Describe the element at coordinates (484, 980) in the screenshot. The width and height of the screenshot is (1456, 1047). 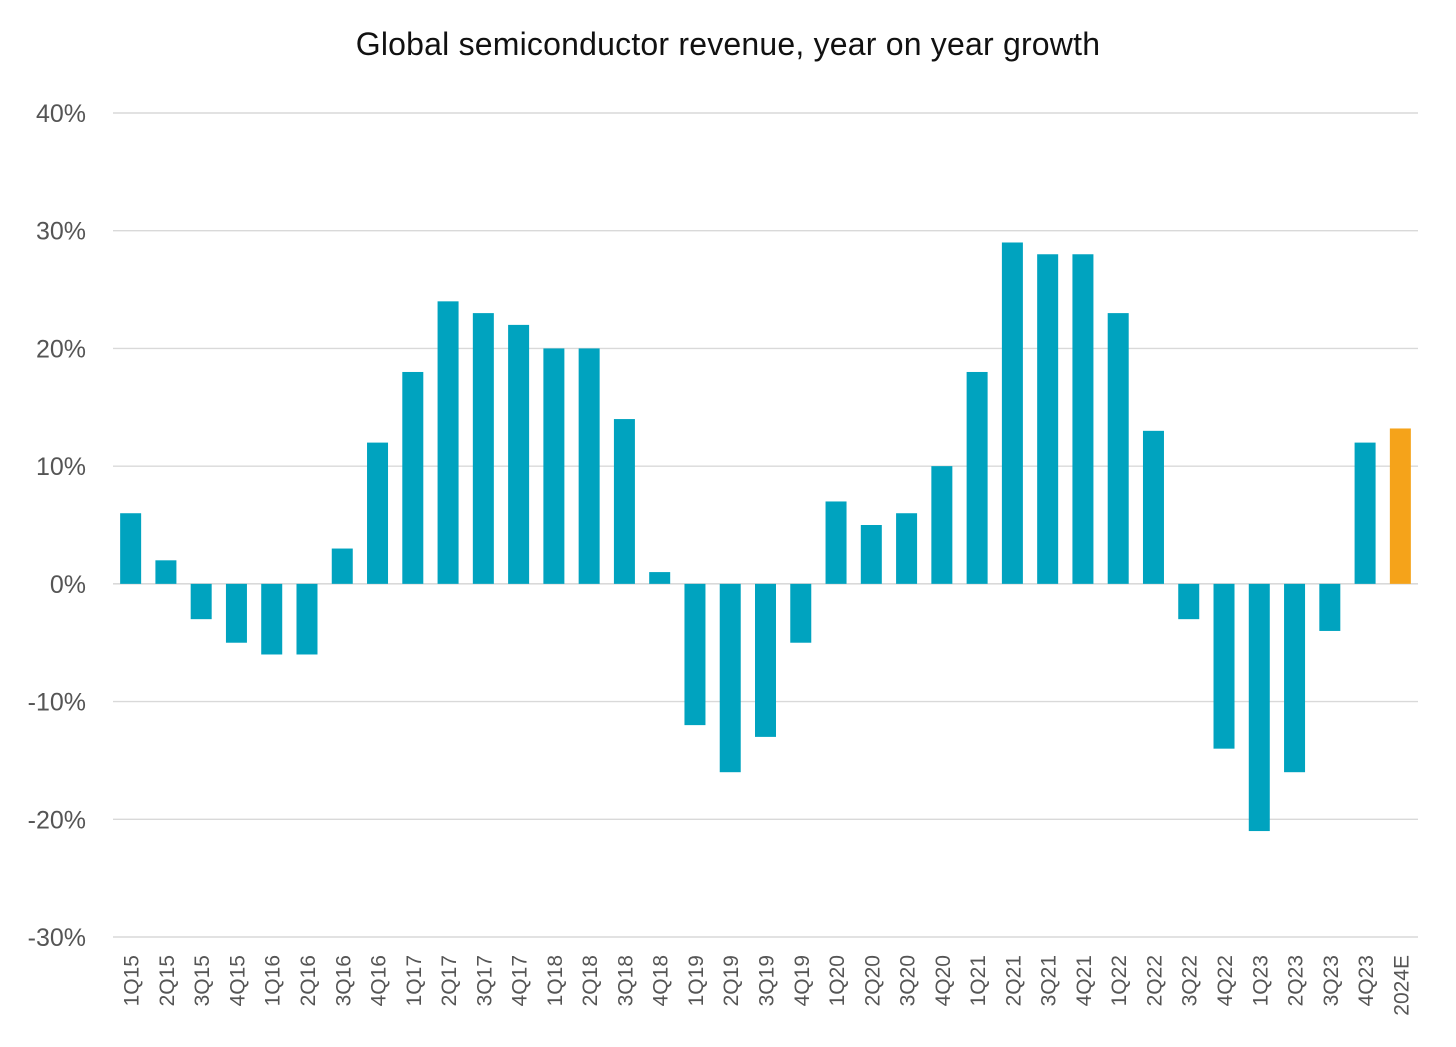
I see `x-tick-label: 3Q17` at that location.